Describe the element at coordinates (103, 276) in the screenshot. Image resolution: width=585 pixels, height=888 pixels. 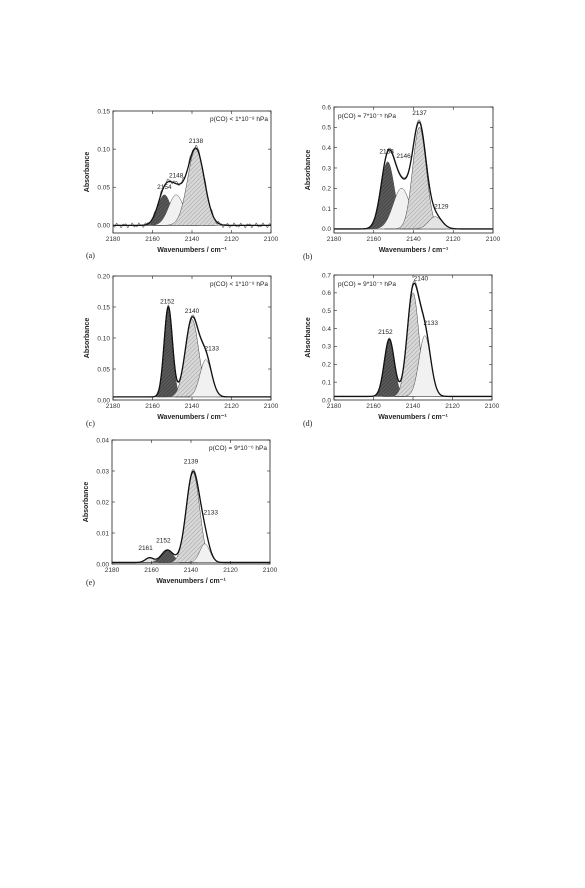
I see `y-tick-label: 0.20` at that location.